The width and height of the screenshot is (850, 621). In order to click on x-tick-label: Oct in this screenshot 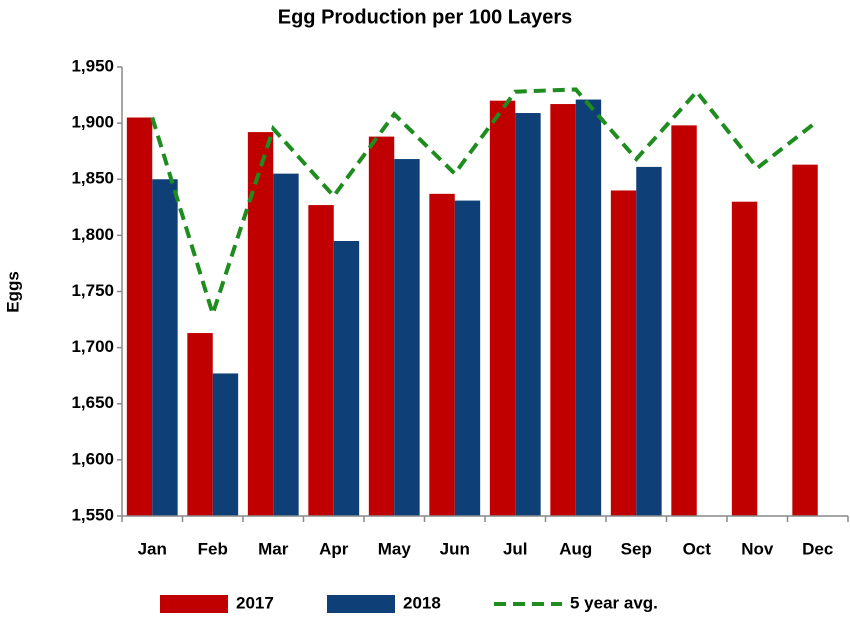, I will do `click(697, 548)`.